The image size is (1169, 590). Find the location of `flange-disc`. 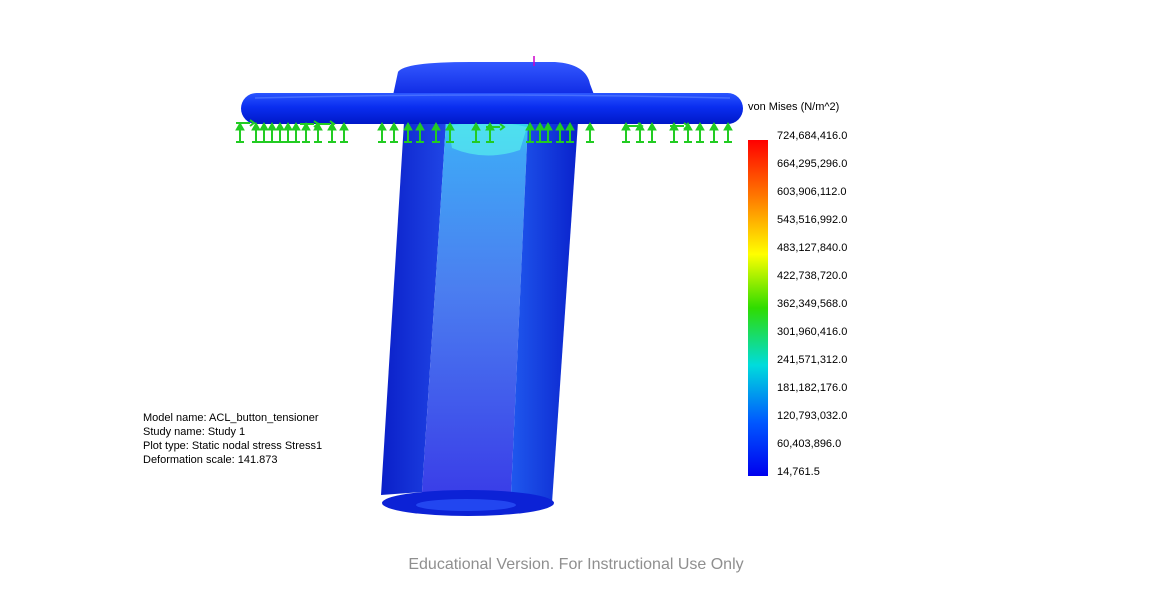

flange-disc is located at coordinates (492, 108).